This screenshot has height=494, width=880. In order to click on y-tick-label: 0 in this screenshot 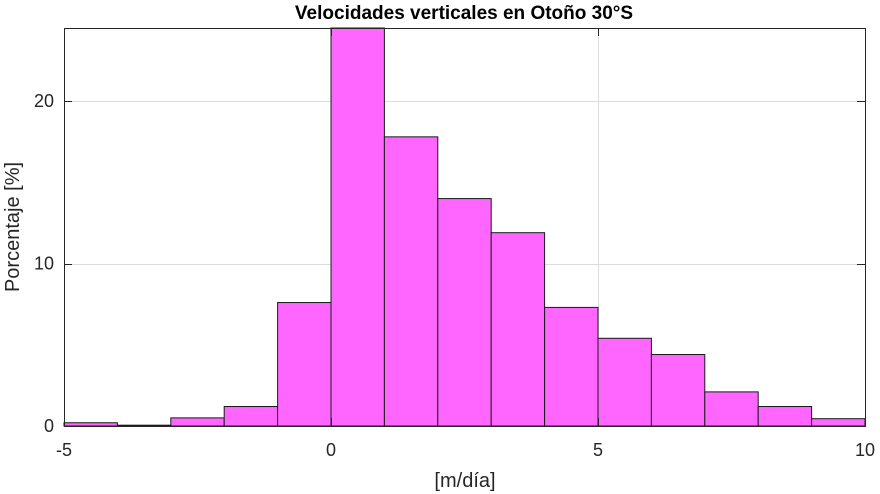, I will do `click(49, 426)`.